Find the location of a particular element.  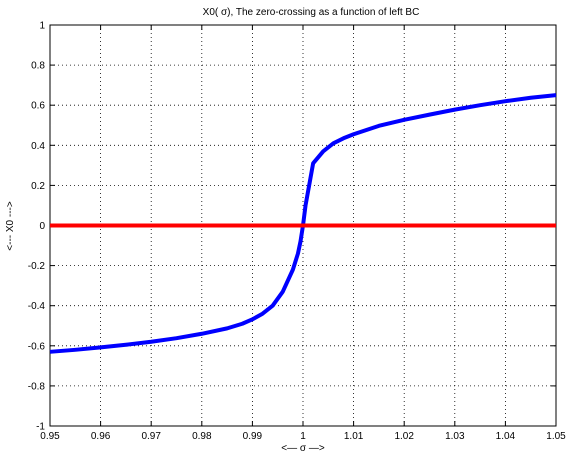

x-tick-label: 1 is located at coordinates (303, 436).